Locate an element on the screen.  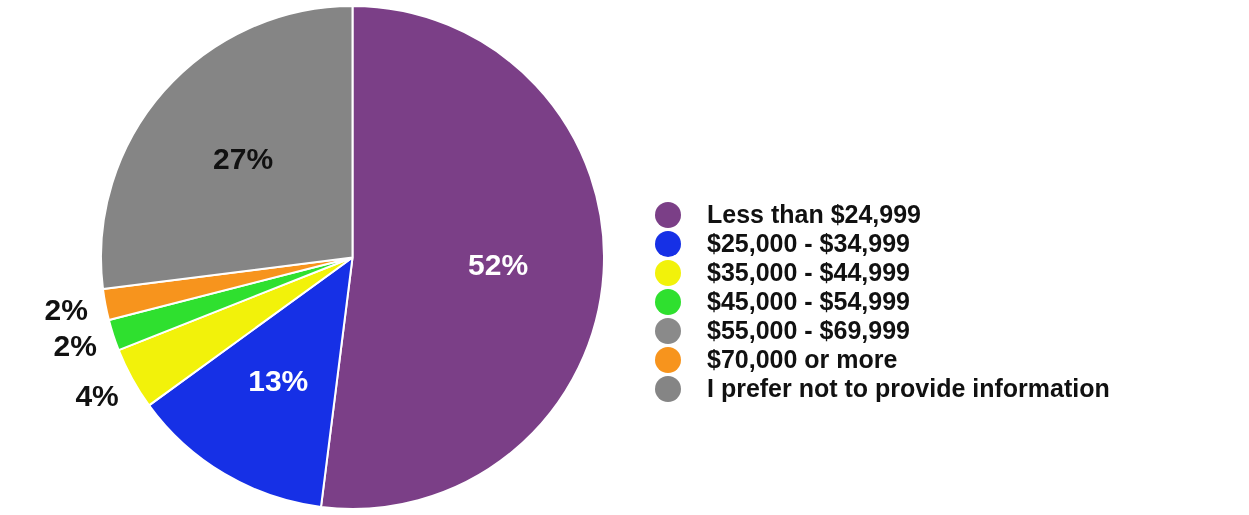
data-label: 52% is located at coordinates (498, 264).